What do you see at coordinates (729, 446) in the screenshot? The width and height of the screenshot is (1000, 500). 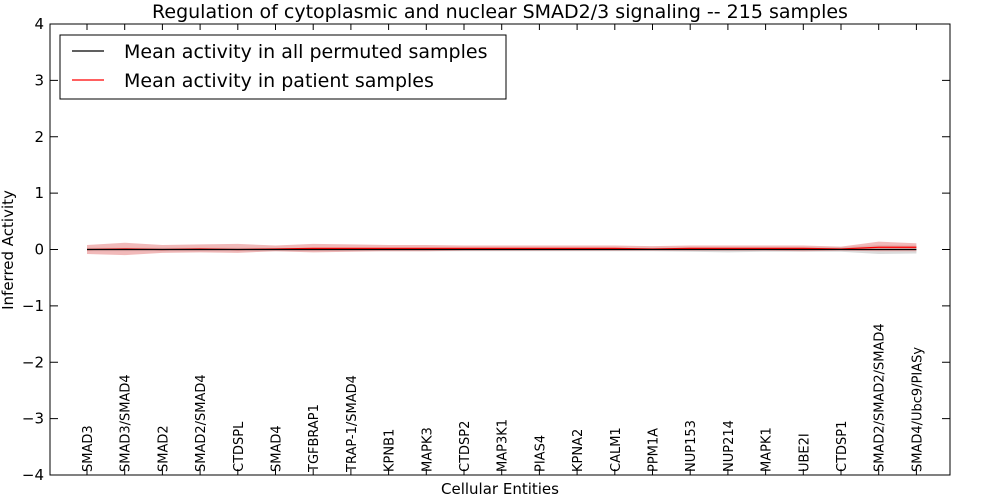 I see `x-category-label: NUP214` at bounding box center [729, 446].